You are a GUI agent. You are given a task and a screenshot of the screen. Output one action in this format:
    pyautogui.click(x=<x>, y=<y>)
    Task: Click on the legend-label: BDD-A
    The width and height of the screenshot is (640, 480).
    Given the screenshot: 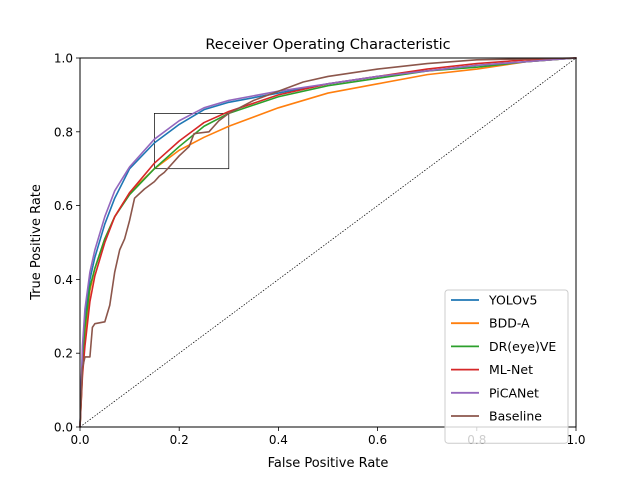 What is the action you would take?
    pyautogui.click(x=509, y=323)
    